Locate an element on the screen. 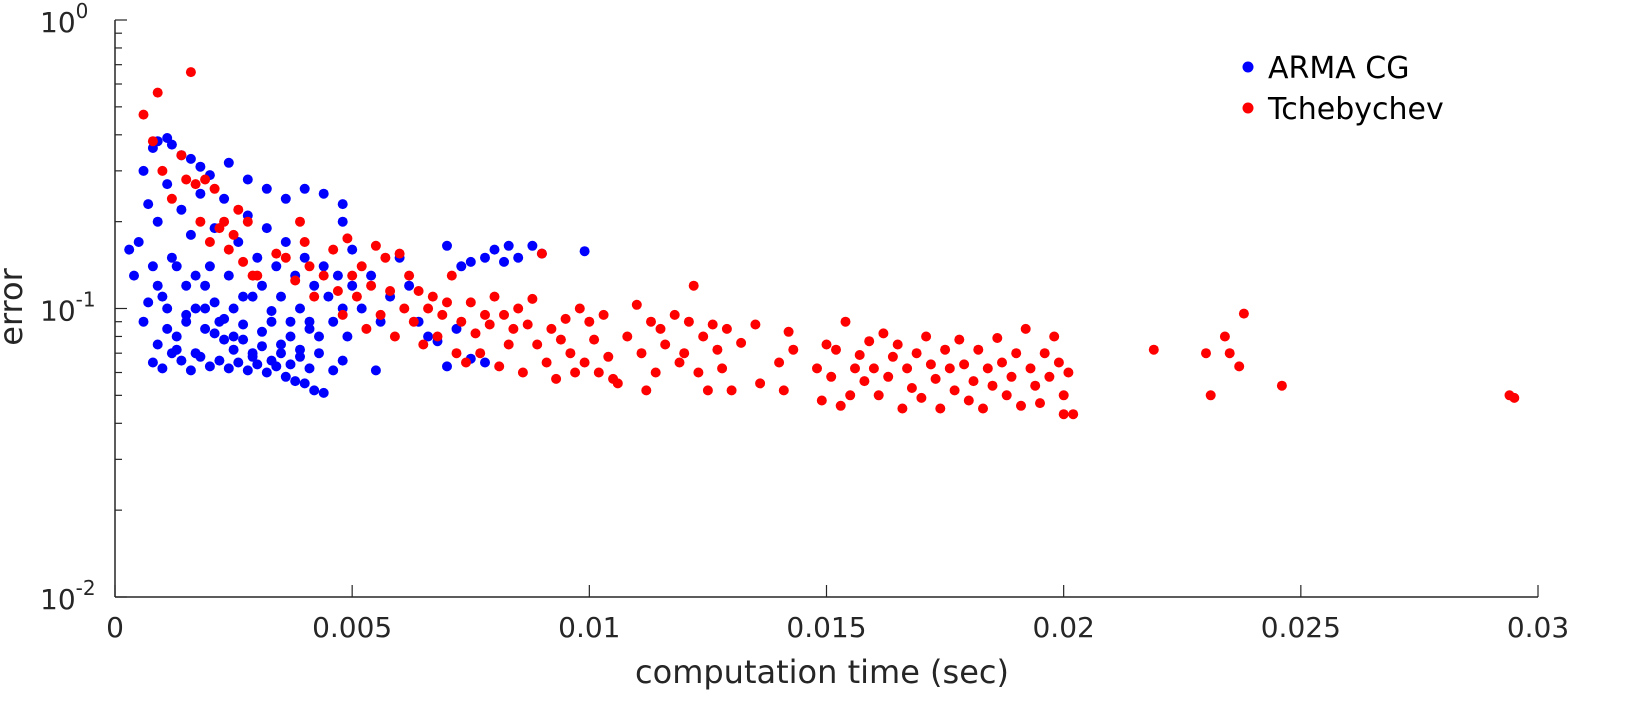 Image resolution: width=1632 pixels, height=719 pixels. x-tick-label: 0.01 is located at coordinates (589, 627).